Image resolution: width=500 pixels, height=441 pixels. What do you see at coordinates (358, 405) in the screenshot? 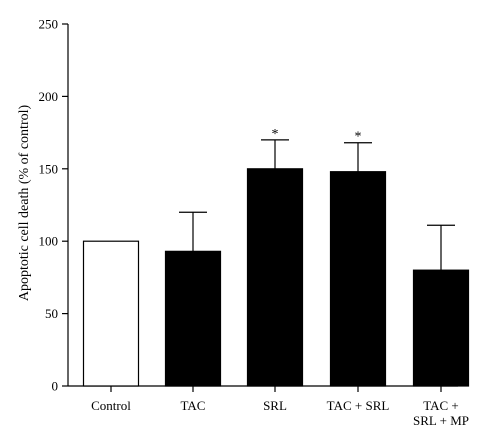
I see `x-tick-label: TAC + SRL` at bounding box center [358, 405].